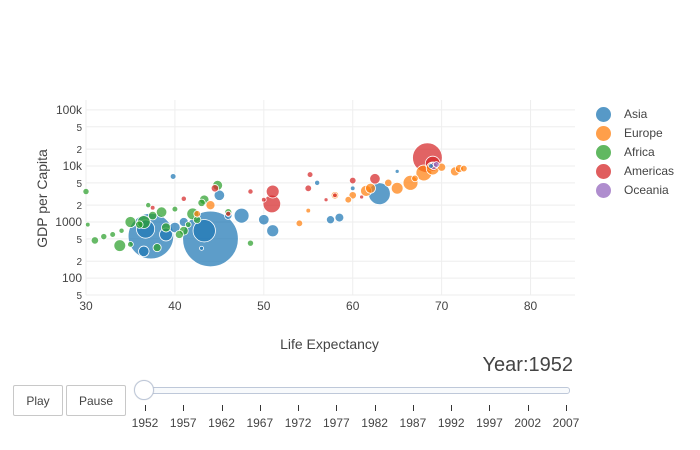  I want to click on slider-year-label: 1967, so click(260, 423).